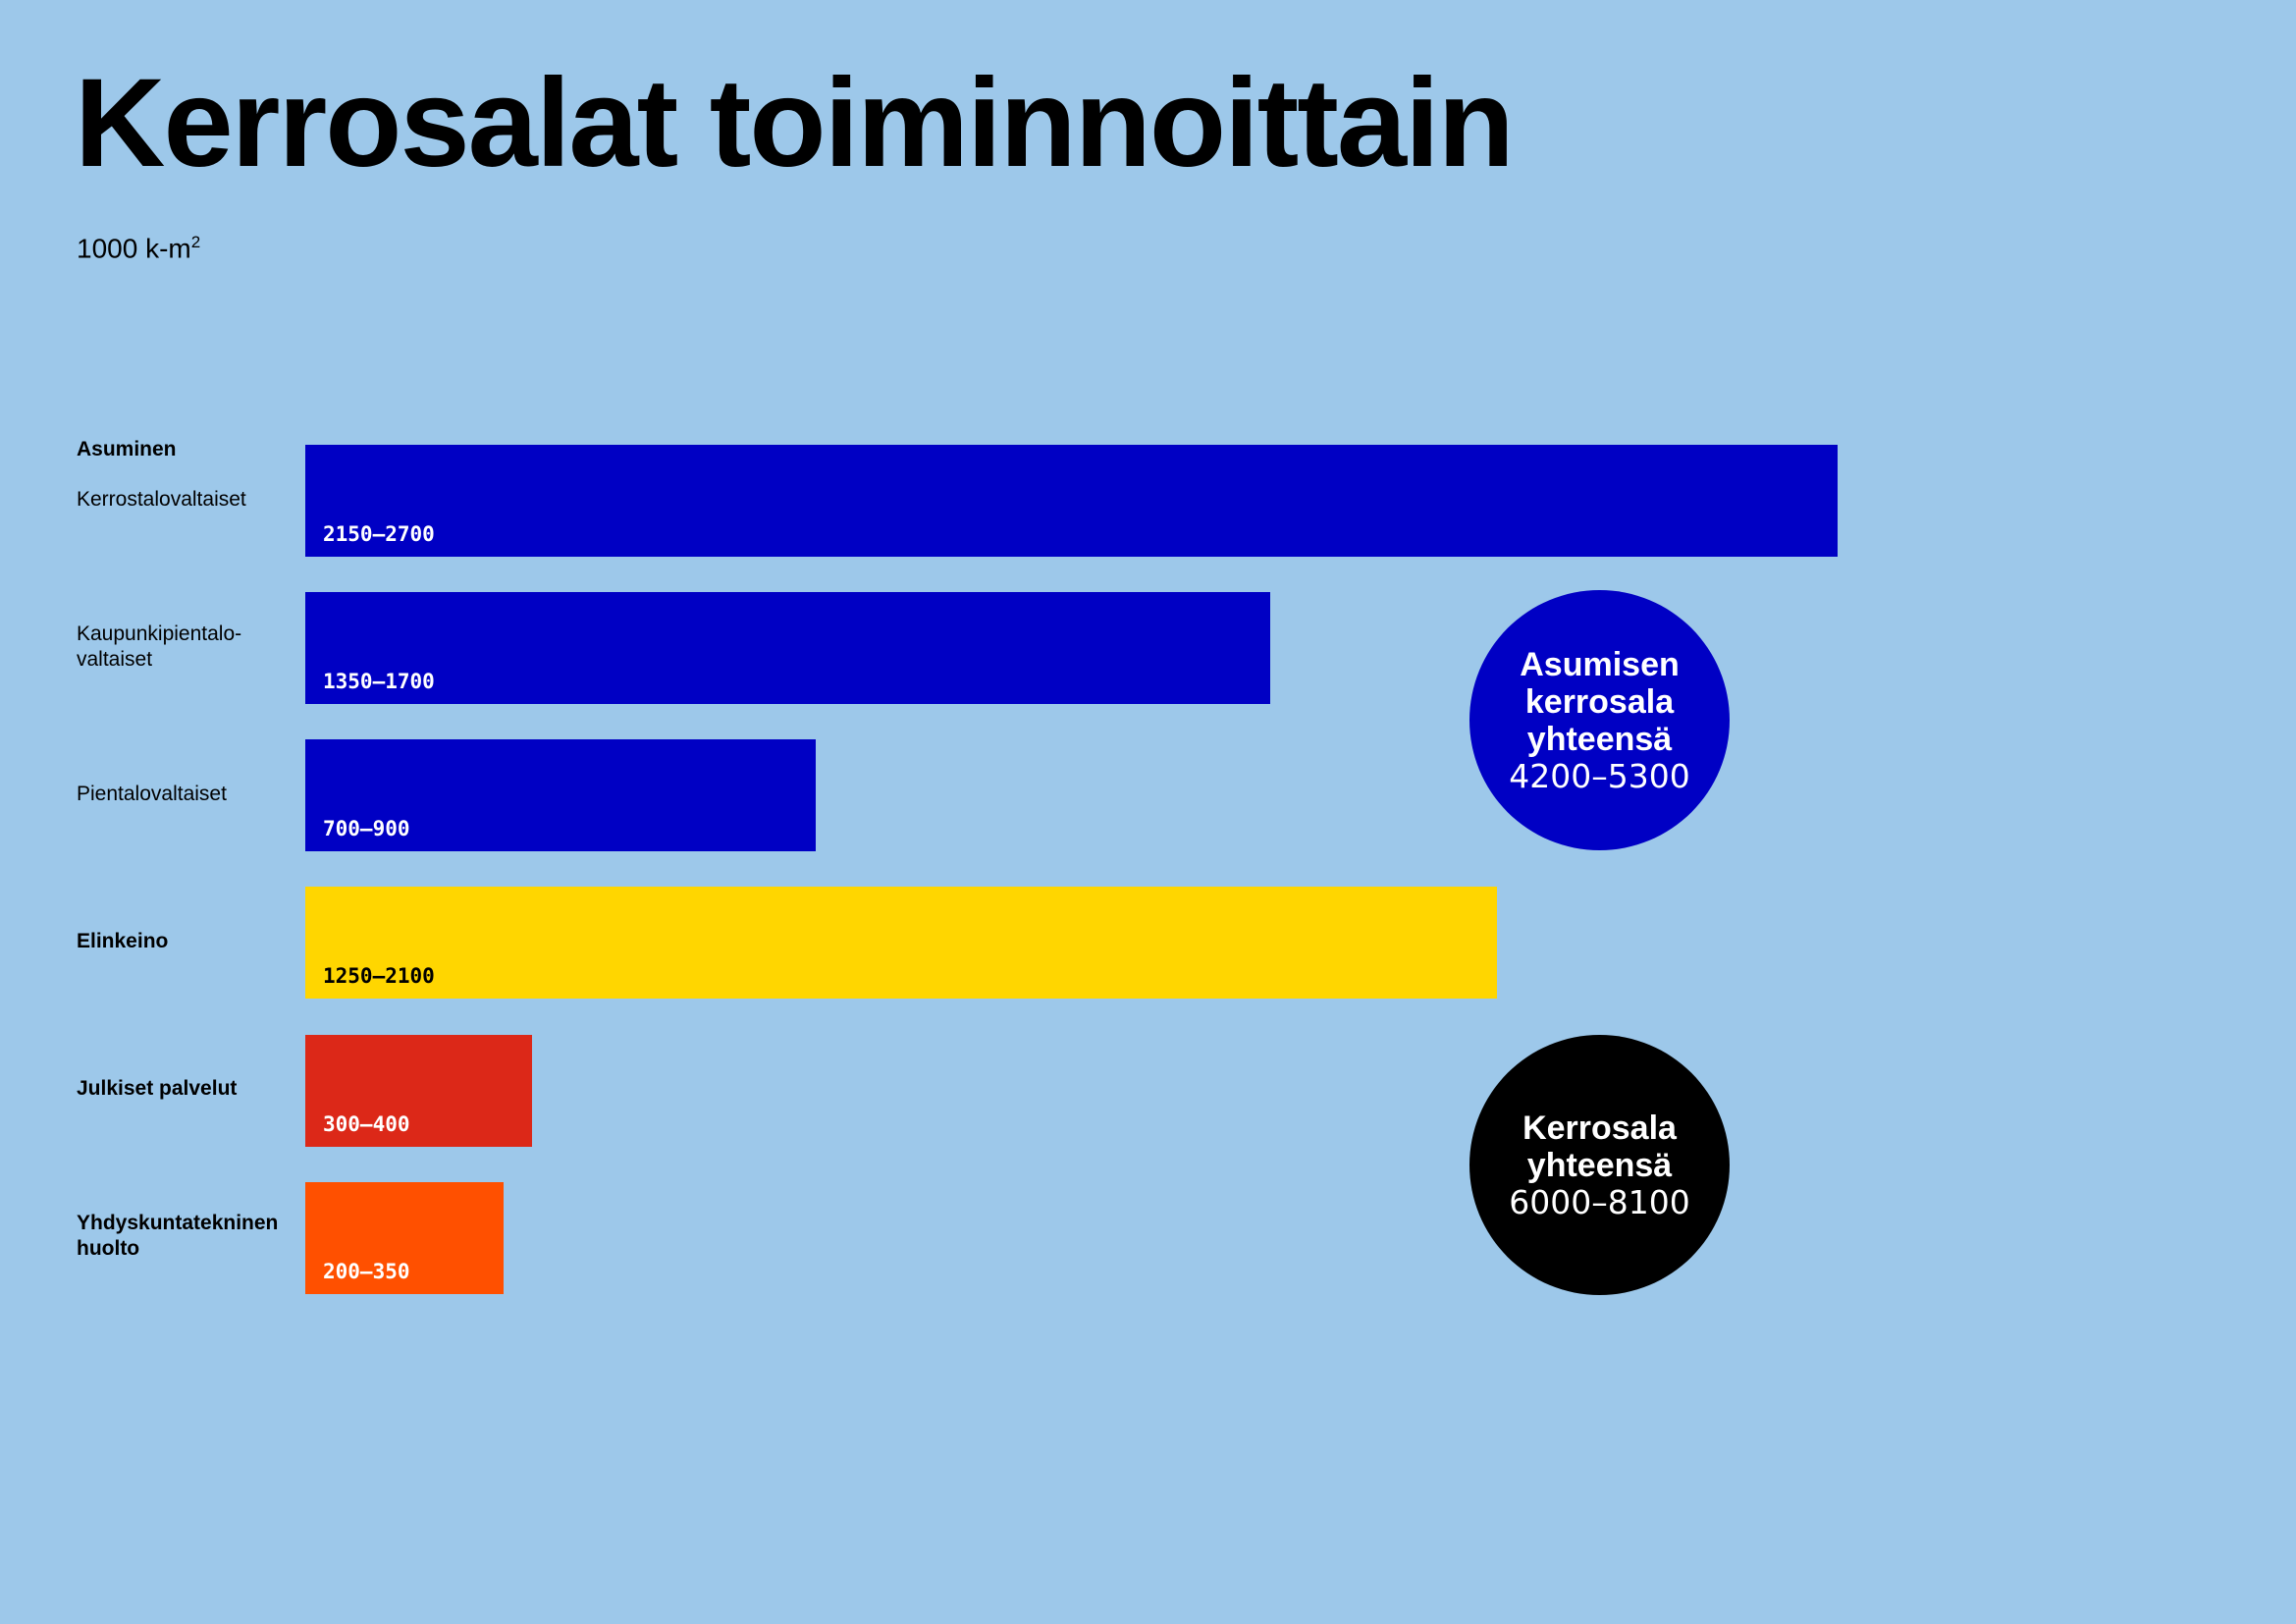 This screenshot has height=1624, width=2296. I want to click on unit-superscript: 2, so click(195, 242).